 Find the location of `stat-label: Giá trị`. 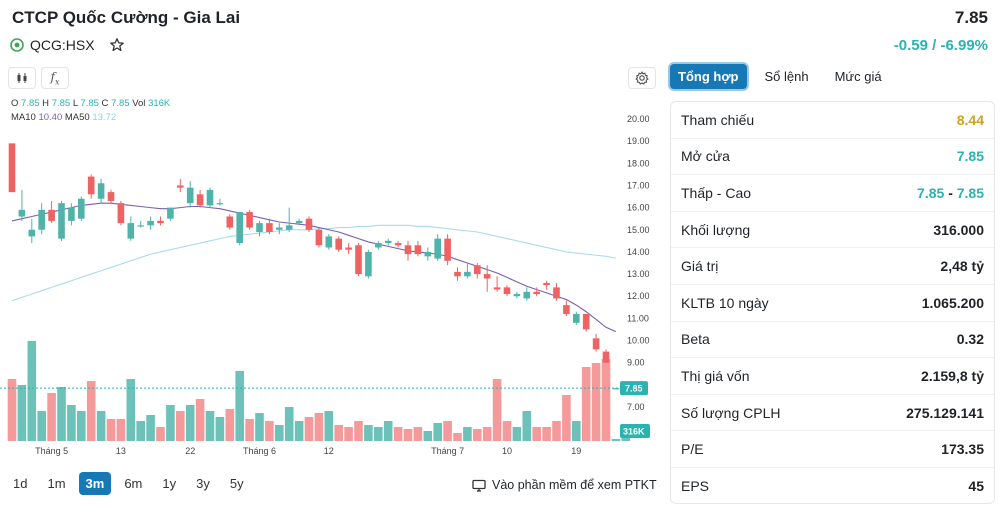

stat-label: Giá trị is located at coordinates (700, 266).